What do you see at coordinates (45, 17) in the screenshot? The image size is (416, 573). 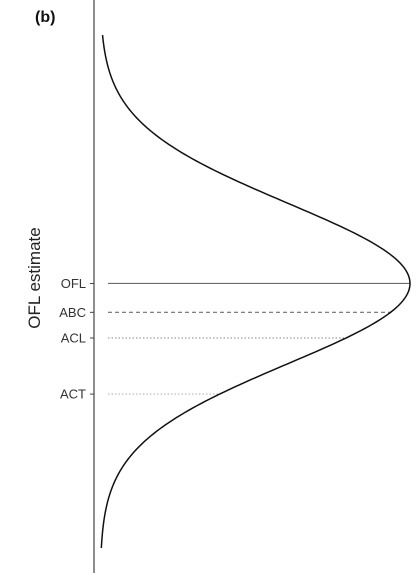 I see `panel-label: (b)` at bounding box center [45, 17].